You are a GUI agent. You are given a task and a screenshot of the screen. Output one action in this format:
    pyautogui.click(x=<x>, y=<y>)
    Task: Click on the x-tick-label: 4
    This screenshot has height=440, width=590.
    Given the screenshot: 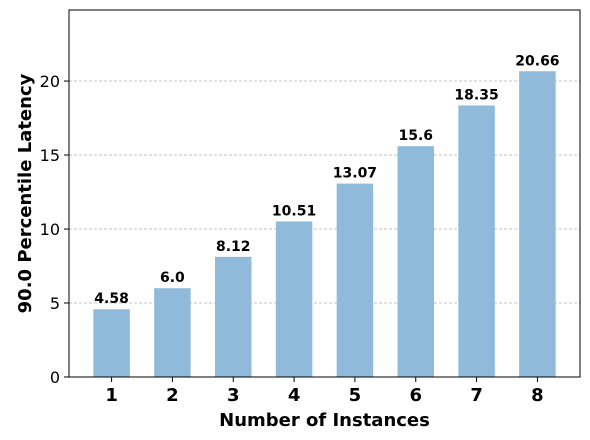 What is the action you would take?
    pyautogui.click(x=294, y=395)
    